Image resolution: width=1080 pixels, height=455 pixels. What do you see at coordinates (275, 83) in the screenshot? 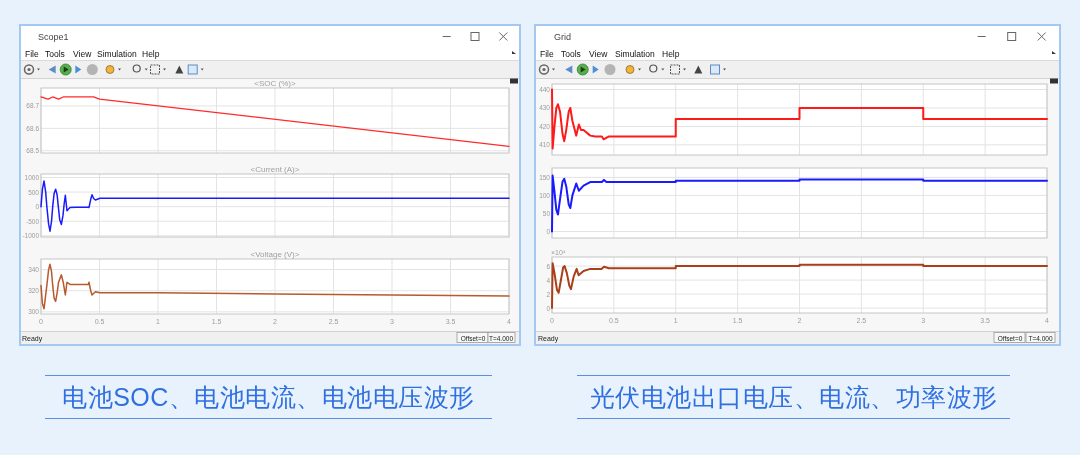
I see `chart-title: <SOC (%)>` at bounding box center [275, 83].